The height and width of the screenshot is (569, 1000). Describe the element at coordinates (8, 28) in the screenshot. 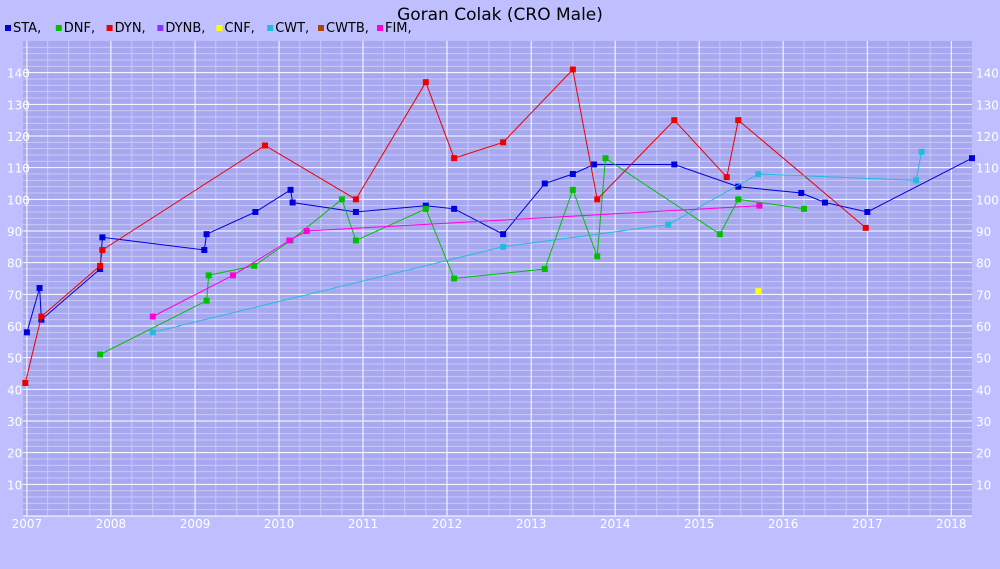

I see `legend-swatch-sta` at that location.